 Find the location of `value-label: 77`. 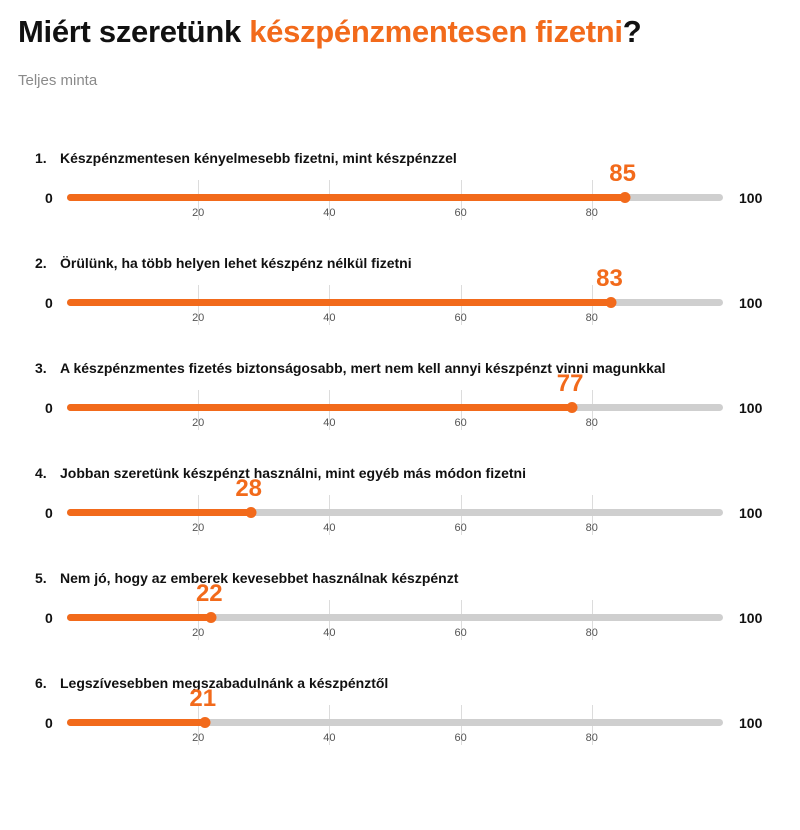

value-label: 77 is located at coordinates (570, 383).